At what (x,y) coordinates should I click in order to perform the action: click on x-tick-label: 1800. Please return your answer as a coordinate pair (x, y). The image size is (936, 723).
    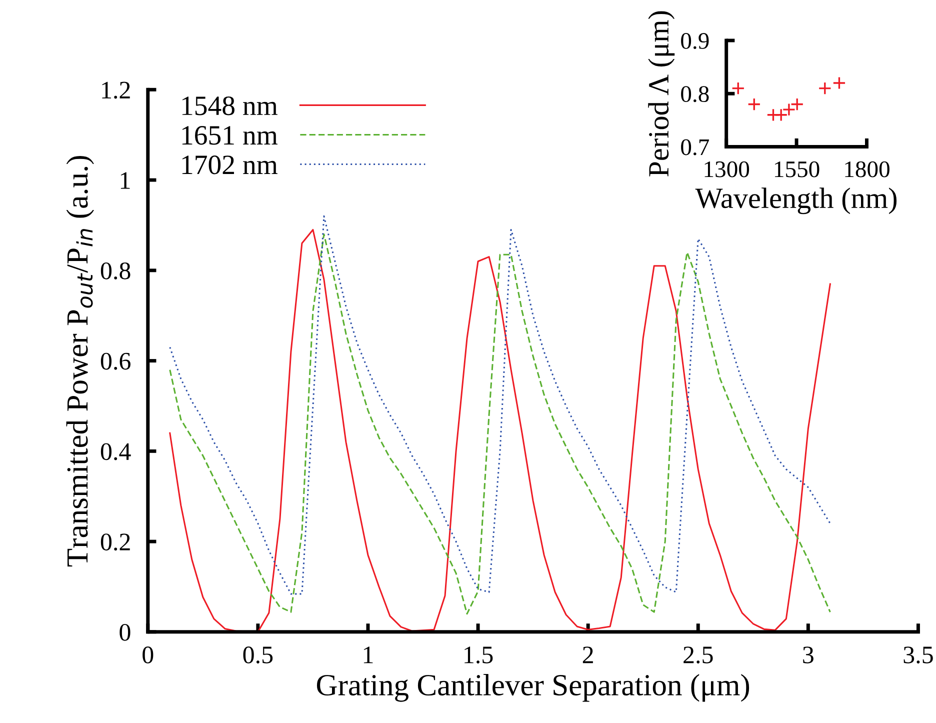
    Looking at the image, I should click on (867, 169).